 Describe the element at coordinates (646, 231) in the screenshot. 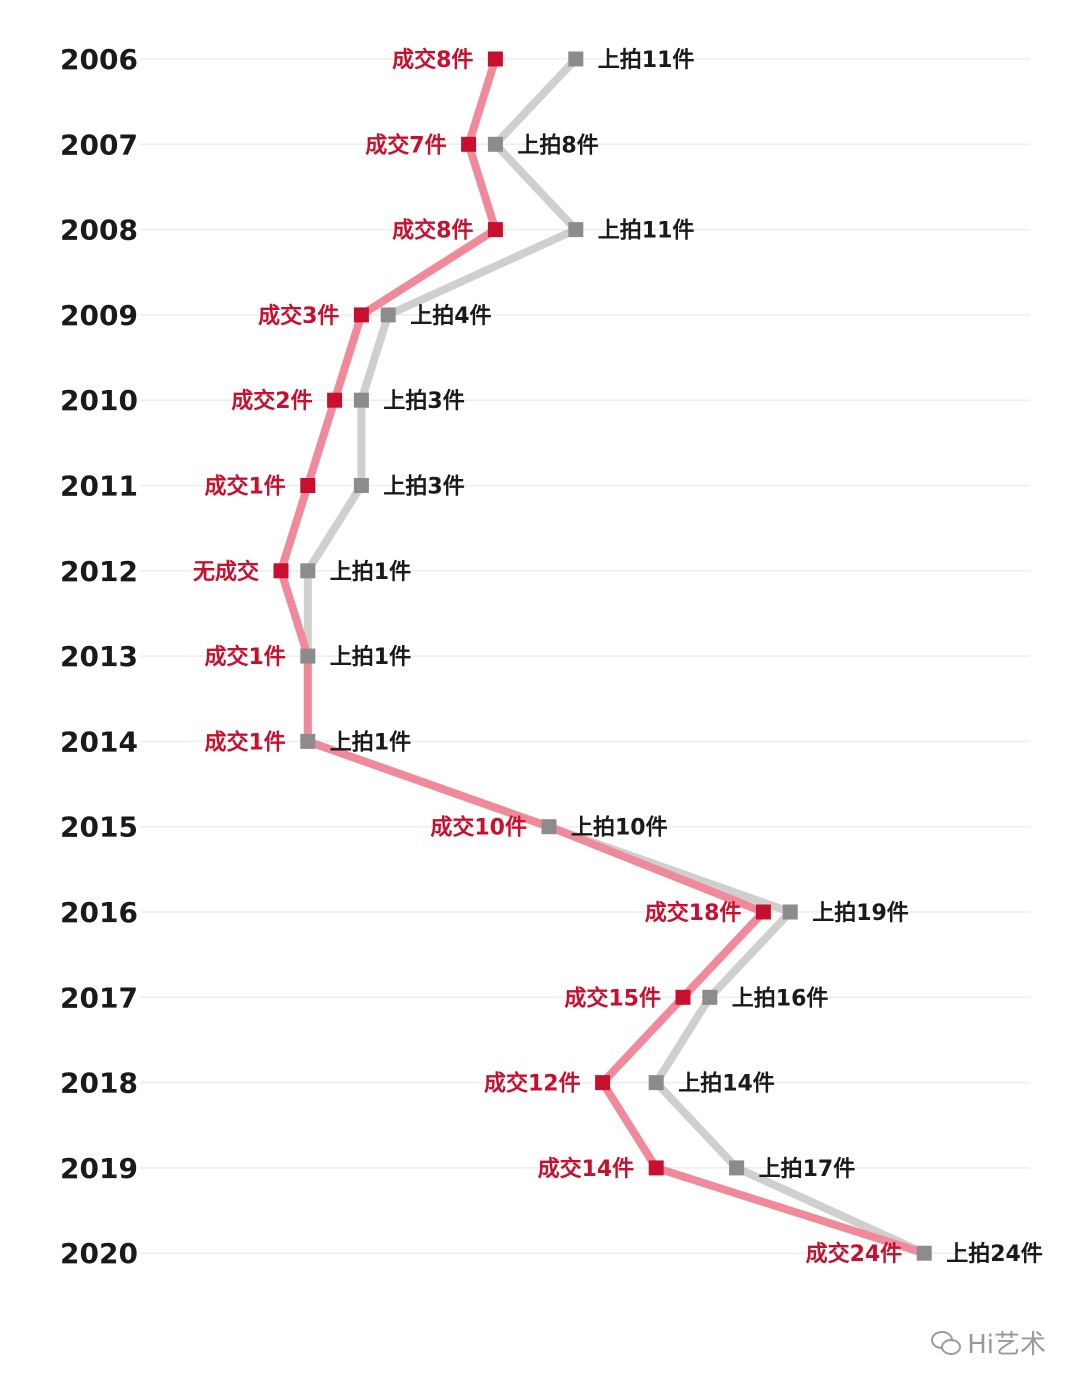

I see `auctioned-label-2008: 上拍11件` at that location.